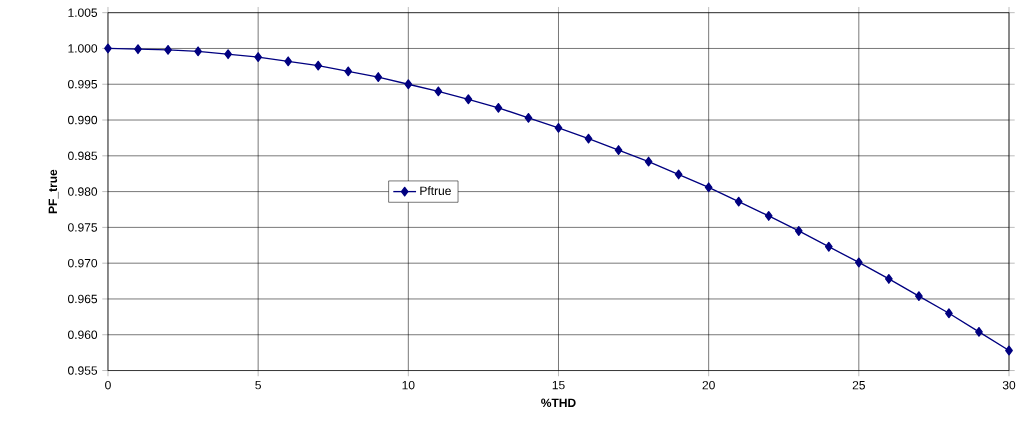 This screenshot has height=421, width=1021. Describe the element at coordinates (558, 402) in the screenshot. I see `x-axis-title: %THD` at that location.